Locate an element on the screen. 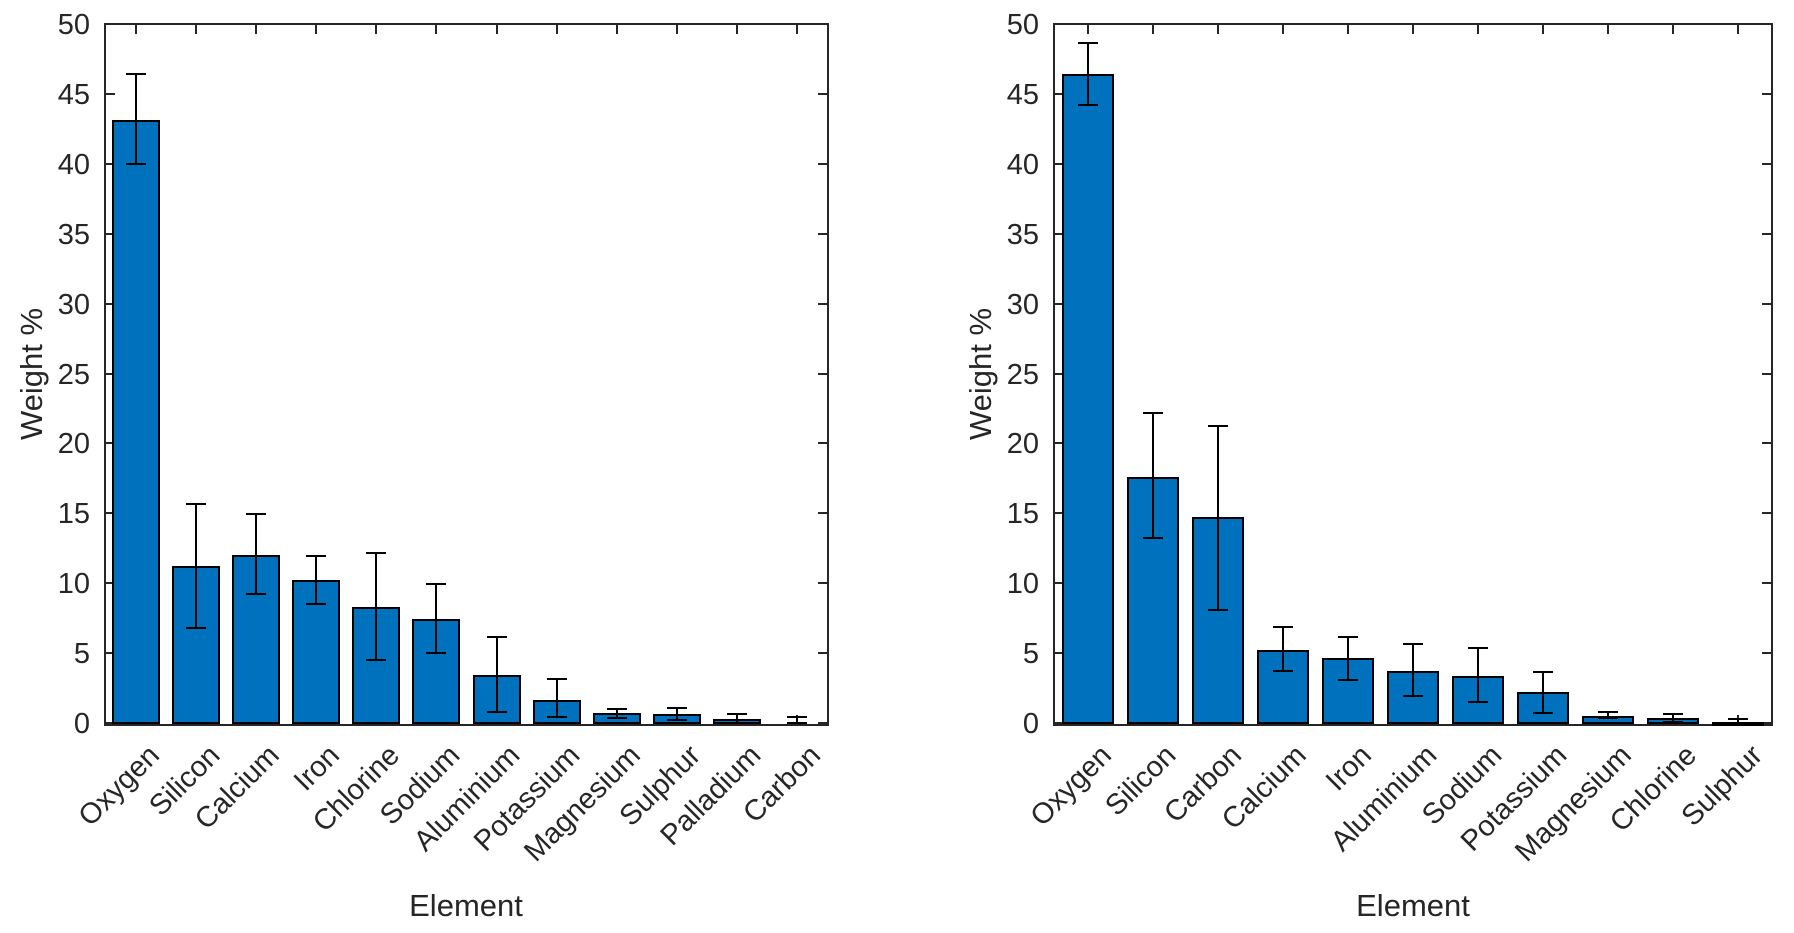  y-tick-label: 5 is located at coordinates (1030, 654).